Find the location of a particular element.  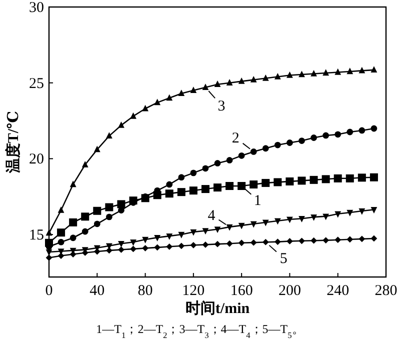

x-tick-label: 120 is located at coordinates (193, 291).